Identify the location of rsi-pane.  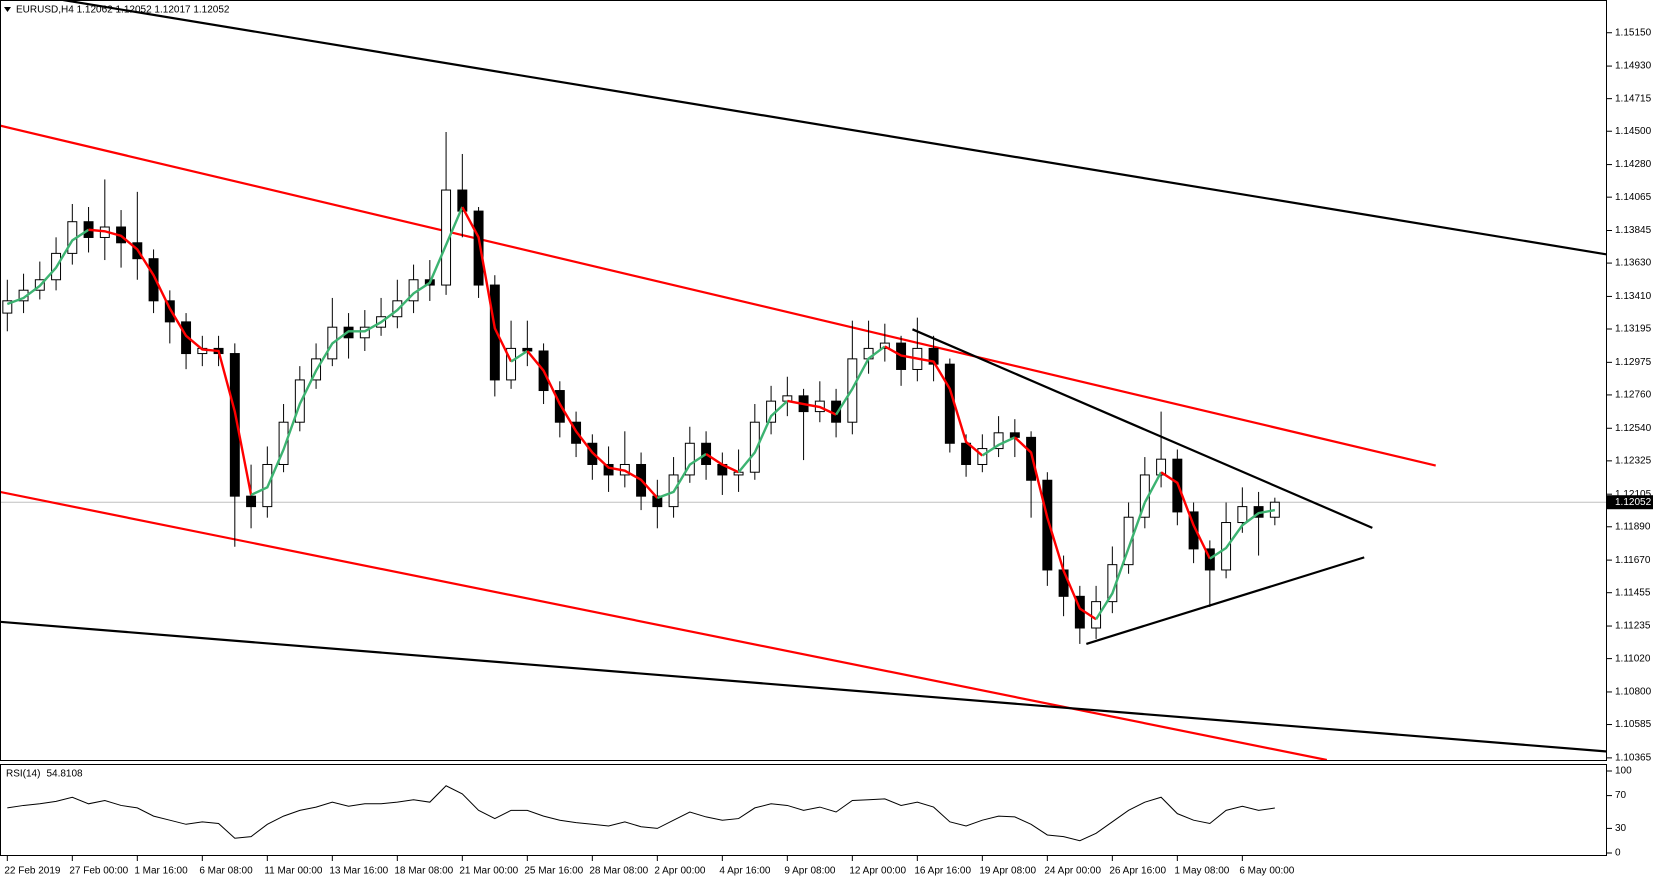
(641, 813).